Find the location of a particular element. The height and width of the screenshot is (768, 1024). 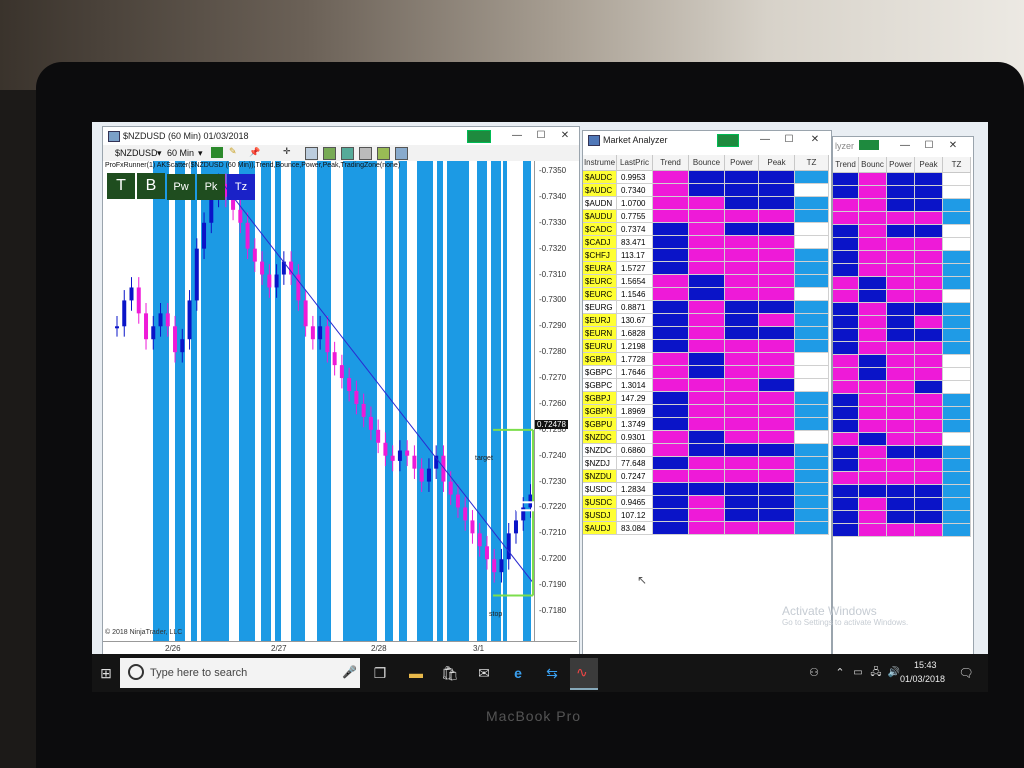

instrument-cell: $GBPJ is located at coordinates (600, 398).